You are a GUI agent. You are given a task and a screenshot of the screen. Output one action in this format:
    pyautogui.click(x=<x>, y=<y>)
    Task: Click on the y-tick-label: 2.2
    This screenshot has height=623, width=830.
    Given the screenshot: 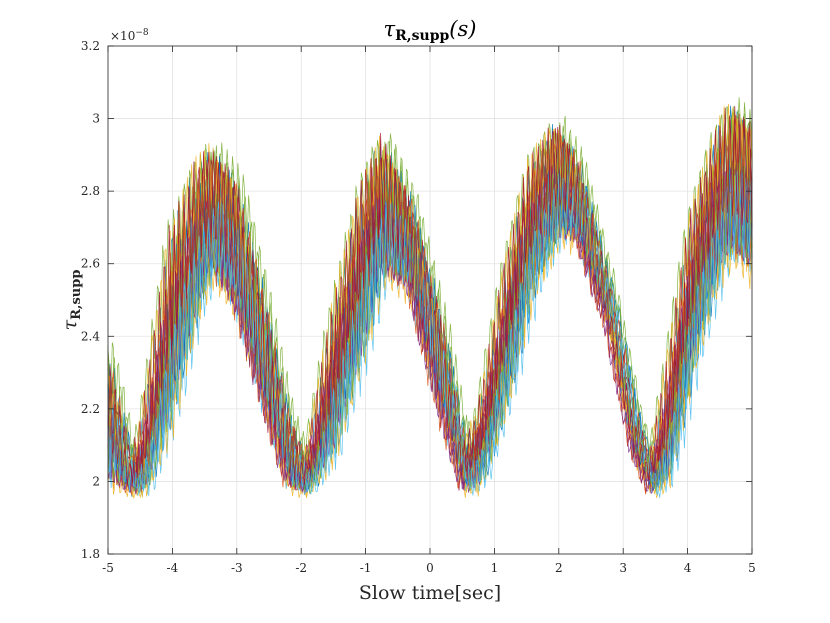 What is the action you would take?
    pyautogui.click(x=90, y=409)
    